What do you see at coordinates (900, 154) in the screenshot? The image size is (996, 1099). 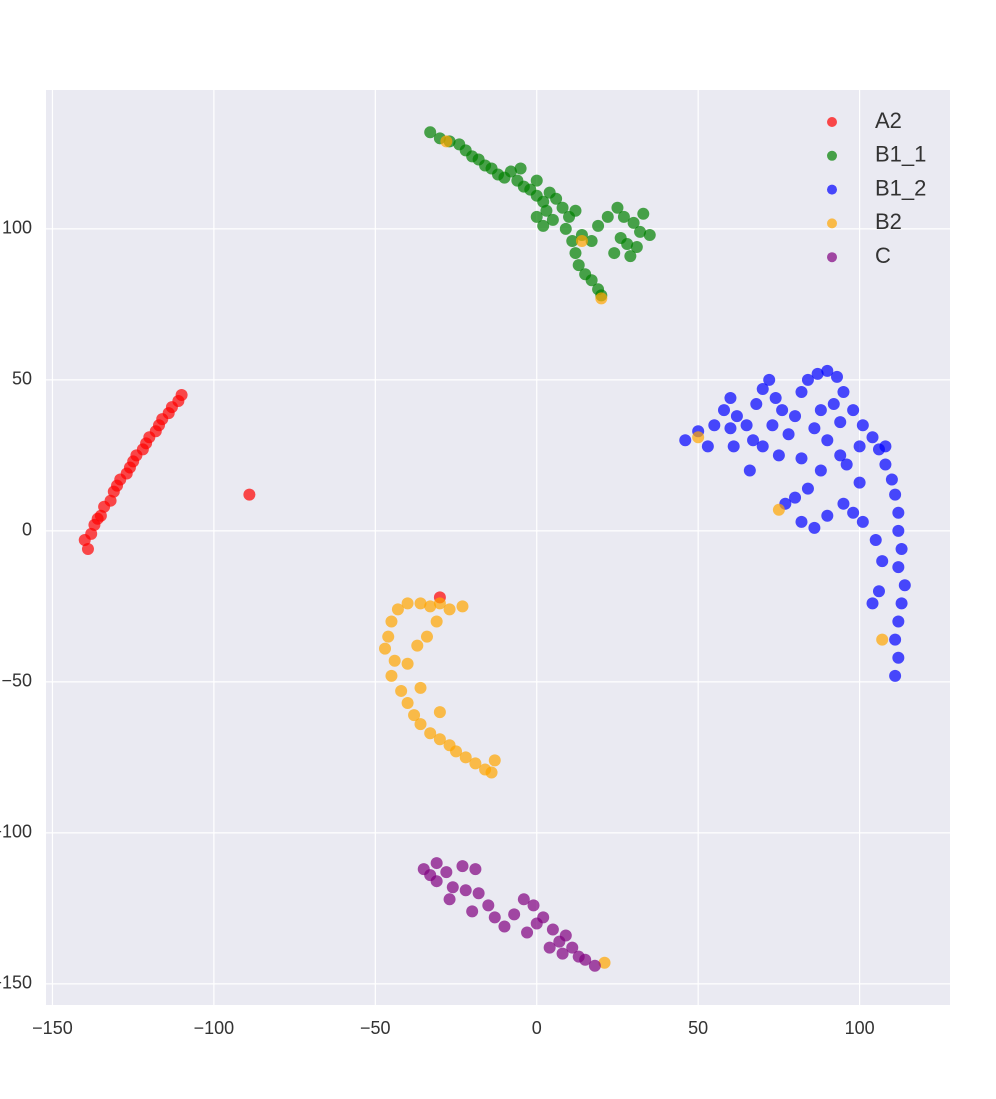 I see `legend-label: B1_1` at bounding box center [900, 154].